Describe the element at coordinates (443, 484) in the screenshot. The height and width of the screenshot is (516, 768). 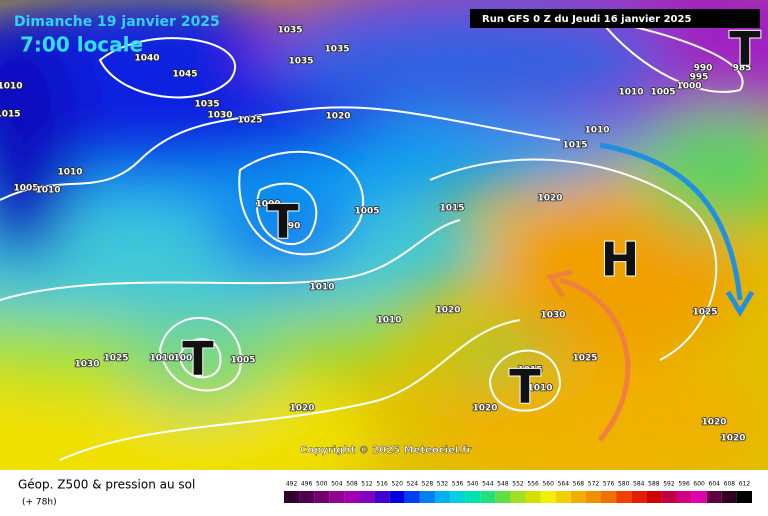
I see `colorbar-label: 532` at that location.